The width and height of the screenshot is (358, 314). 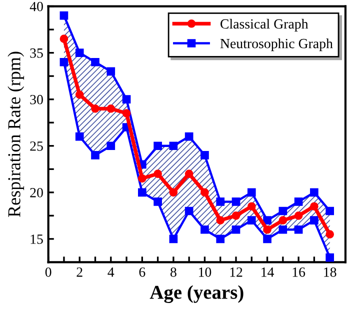 What do you see at coordinates (173, 272) in the screenshot?
I see `x-tick-label: 8` at bounding box center [173, 272].